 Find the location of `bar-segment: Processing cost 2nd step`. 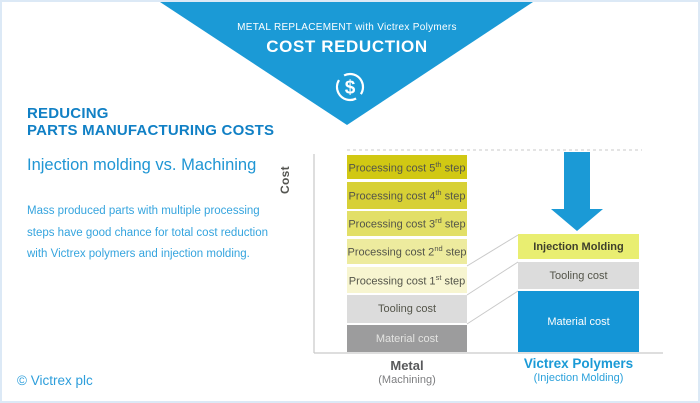

bar-segment: Processing cost 2nd step is located at coordinates (407, 251).